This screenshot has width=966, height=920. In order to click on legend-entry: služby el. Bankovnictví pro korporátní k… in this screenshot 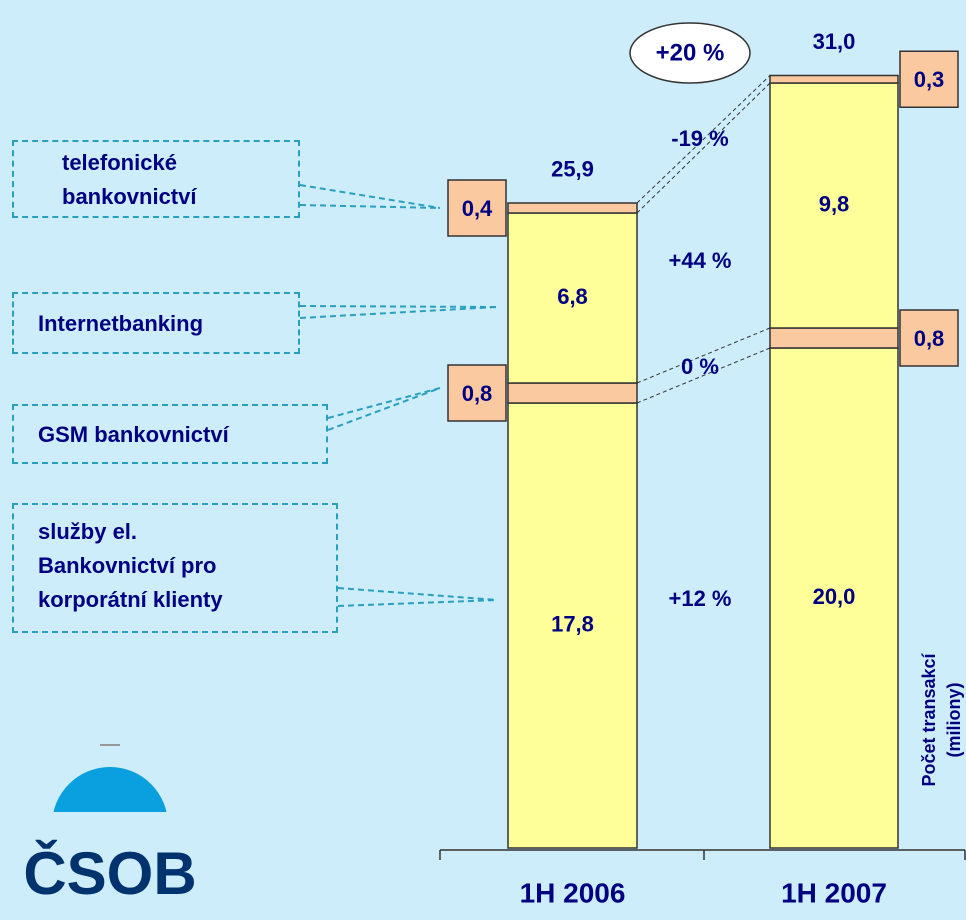, I will do `click(175, 568)`.